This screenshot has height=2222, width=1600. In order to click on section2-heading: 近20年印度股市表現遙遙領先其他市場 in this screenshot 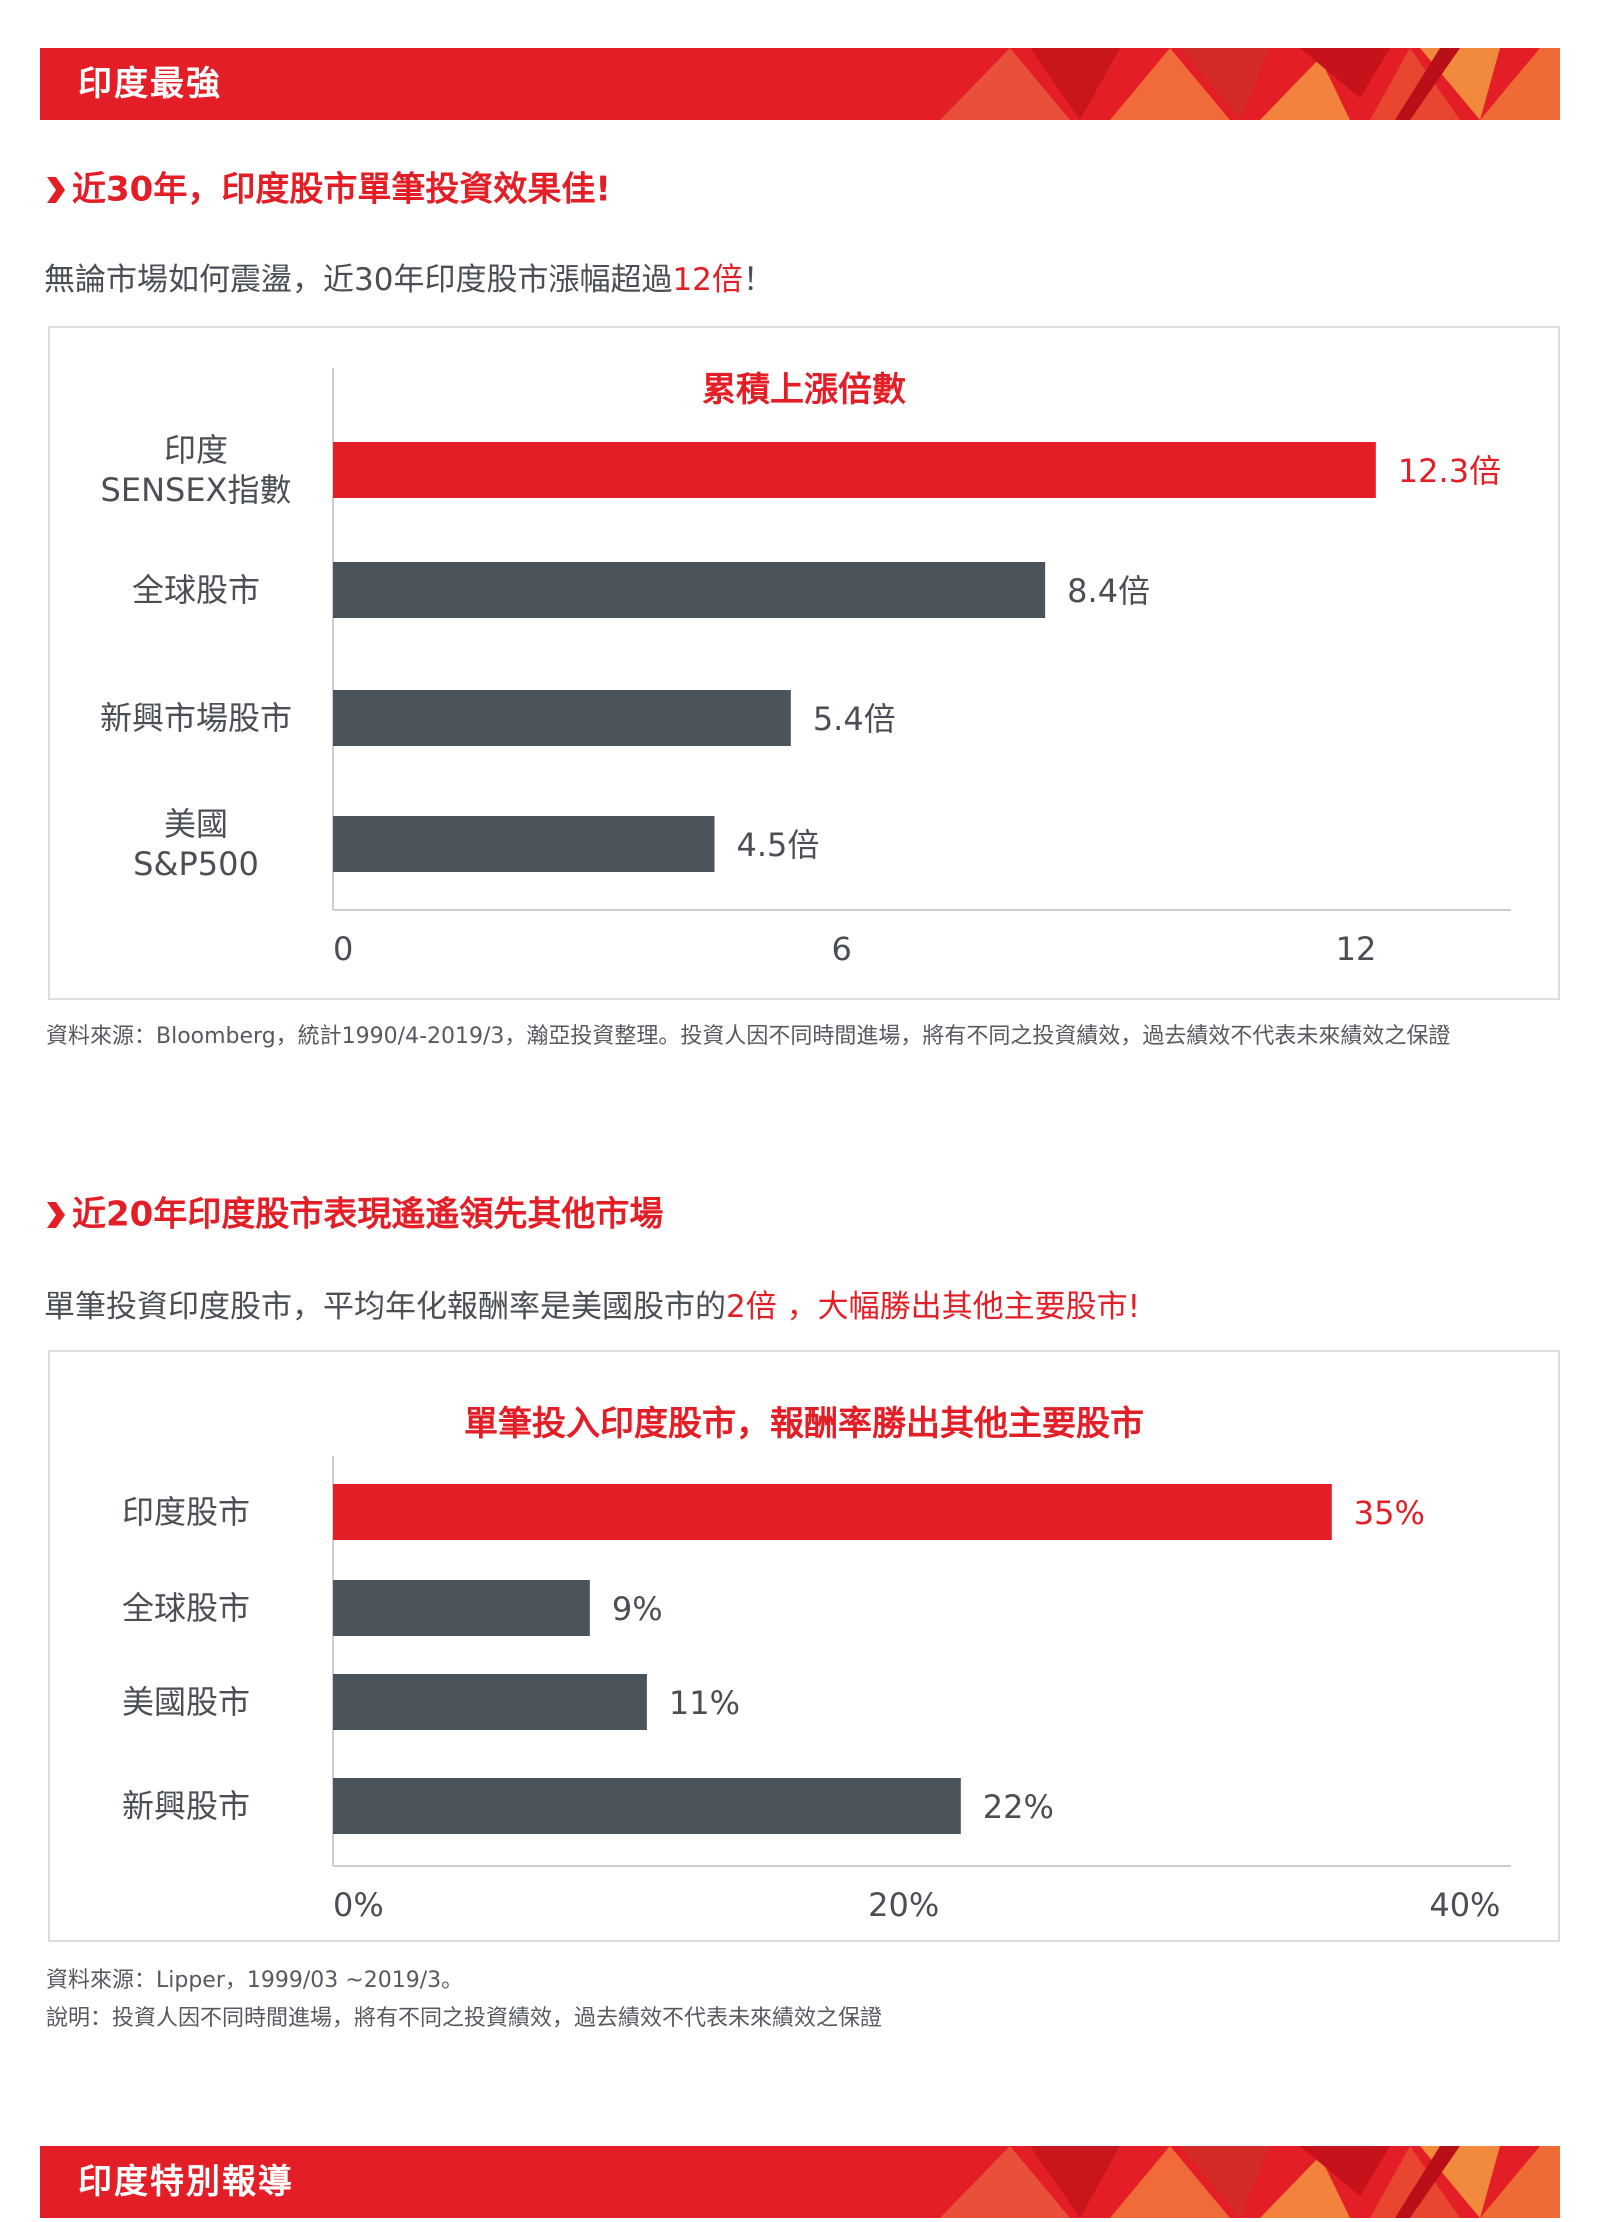, I will do `click(353, 1213)`.